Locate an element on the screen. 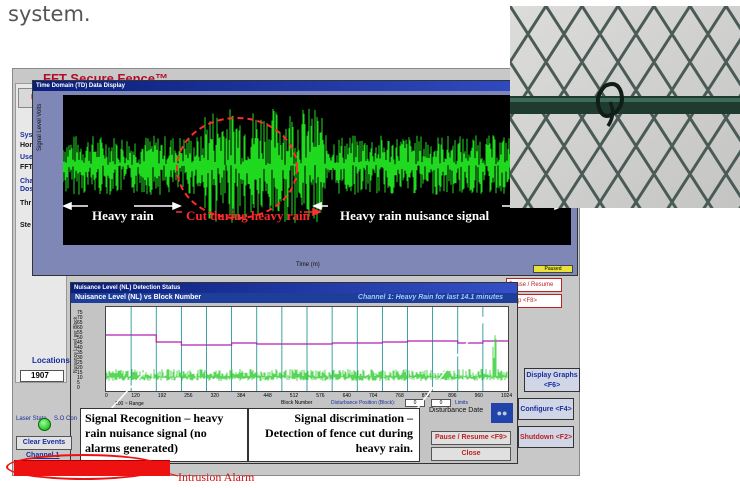  nl-x-tick: 896 is located at coordinates (452, 396).